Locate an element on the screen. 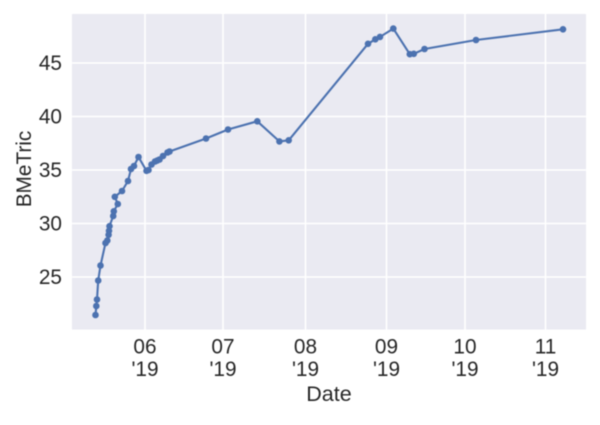  svg-text: 45 is located at coordinates (50, 63).